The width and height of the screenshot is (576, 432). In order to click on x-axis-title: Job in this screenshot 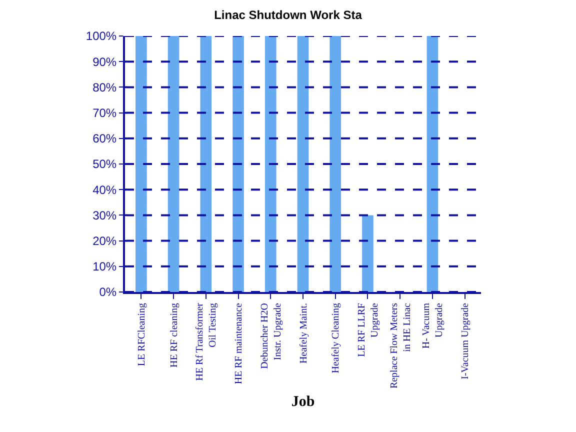, I will do `click(303, 402)`.